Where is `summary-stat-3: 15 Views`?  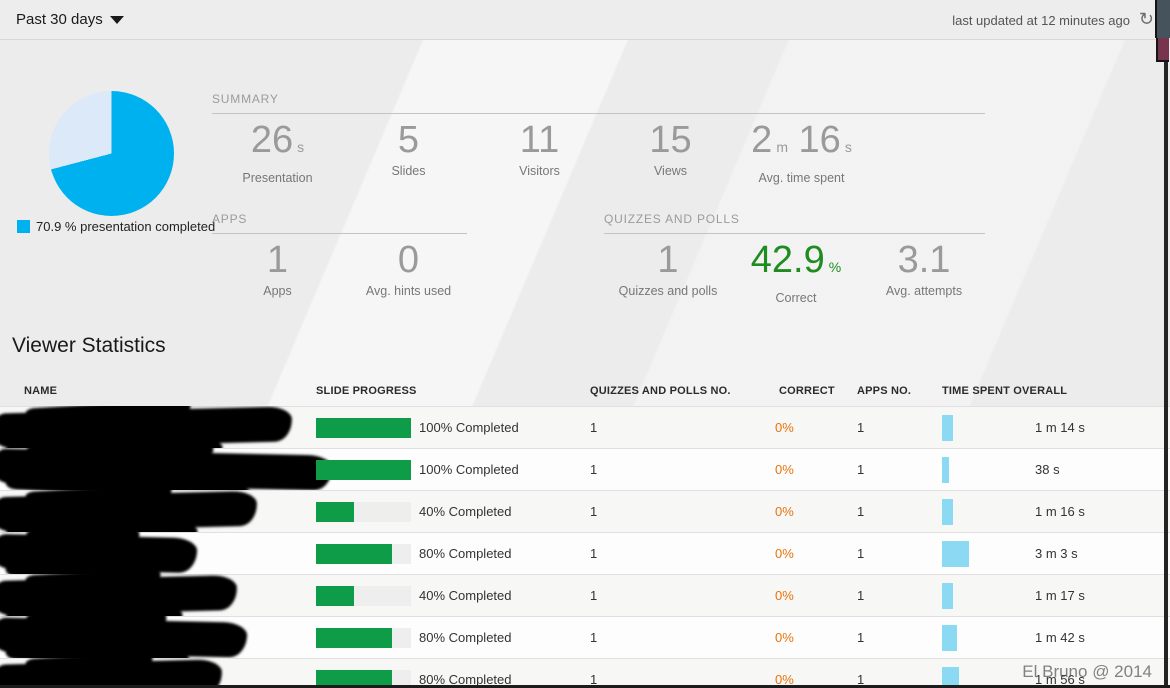 summary-stat-3: 15 Views is located at coordinates (670, 151).